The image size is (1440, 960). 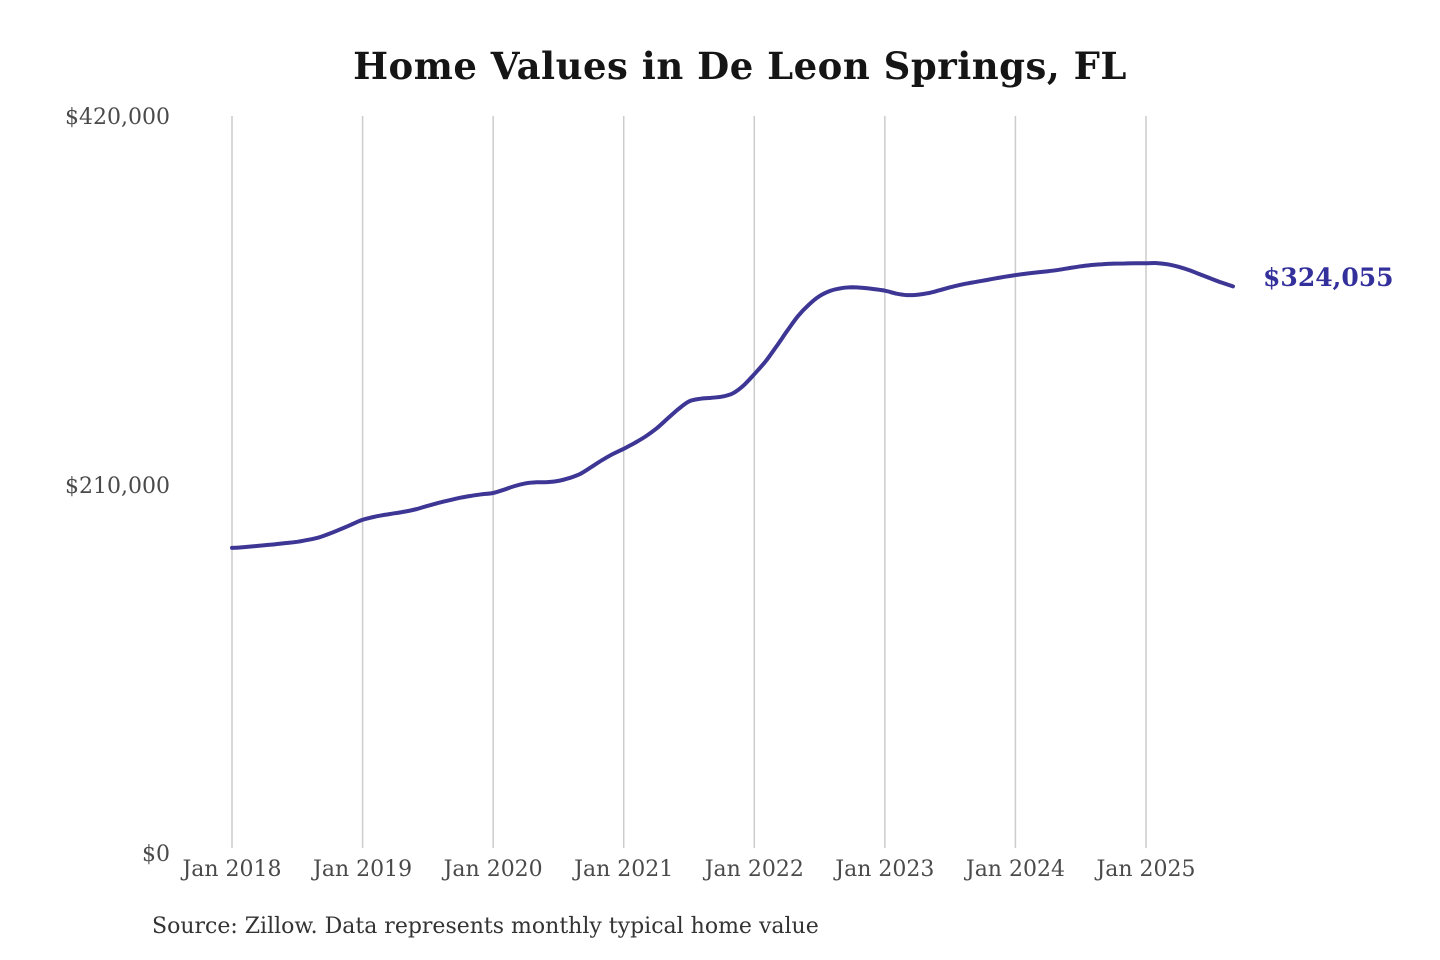 I want to click on latest-value-label: $324,055, so click(x=1328, y=278).